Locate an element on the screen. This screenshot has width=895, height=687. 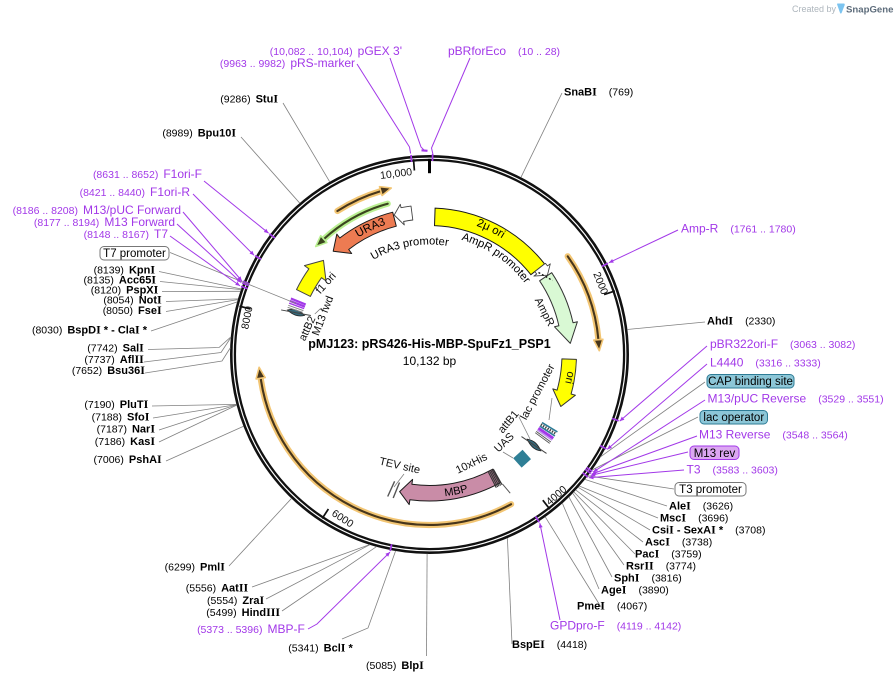
svg-text: (7737)​AflII is located at coordinates (114, 359).